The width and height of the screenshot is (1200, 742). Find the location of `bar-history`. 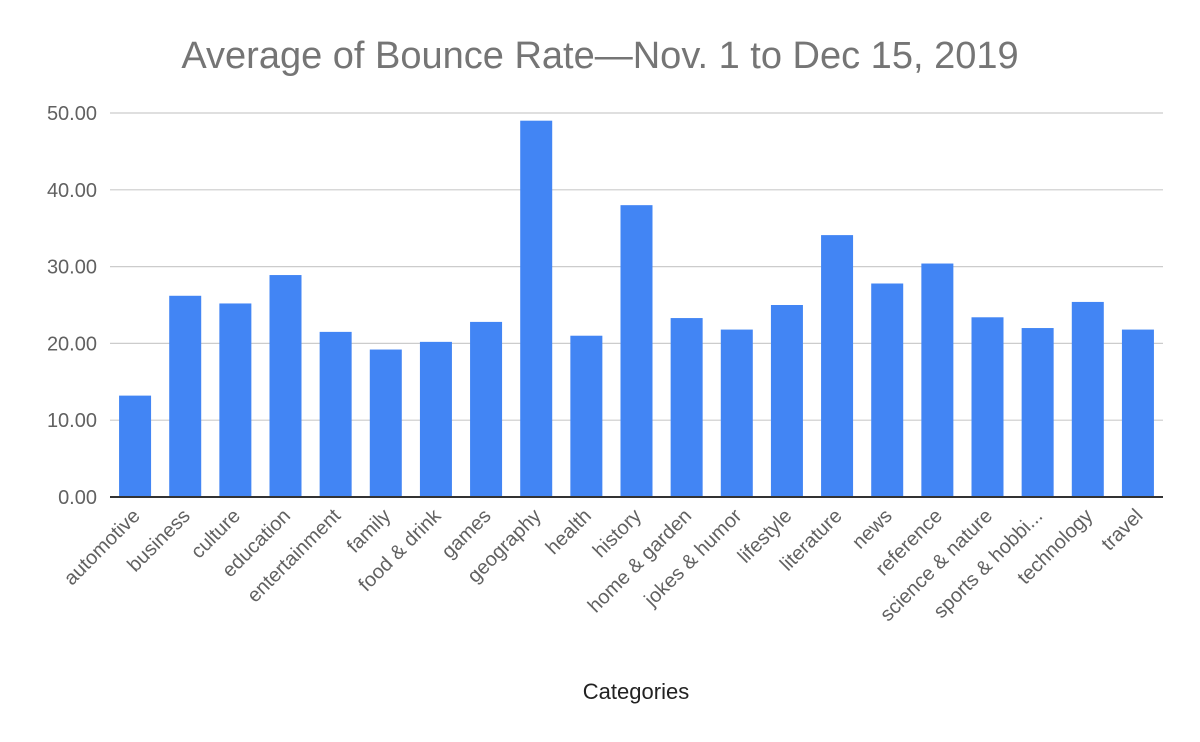

bar-history is located at coordinates (636, 351).